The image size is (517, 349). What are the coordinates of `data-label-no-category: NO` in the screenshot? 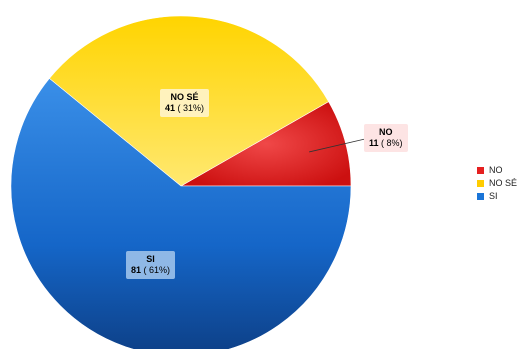 It's located at (386, 132).